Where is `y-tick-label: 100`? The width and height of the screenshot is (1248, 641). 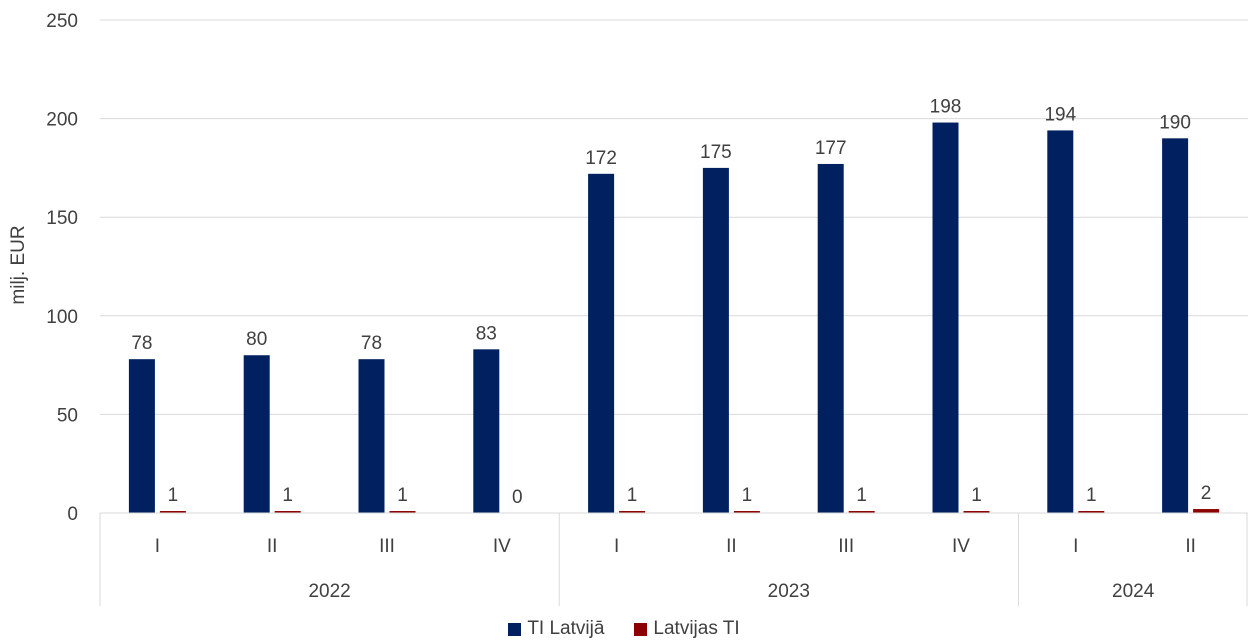
y-tick-label: 100 is located at coordinates (62, 317).